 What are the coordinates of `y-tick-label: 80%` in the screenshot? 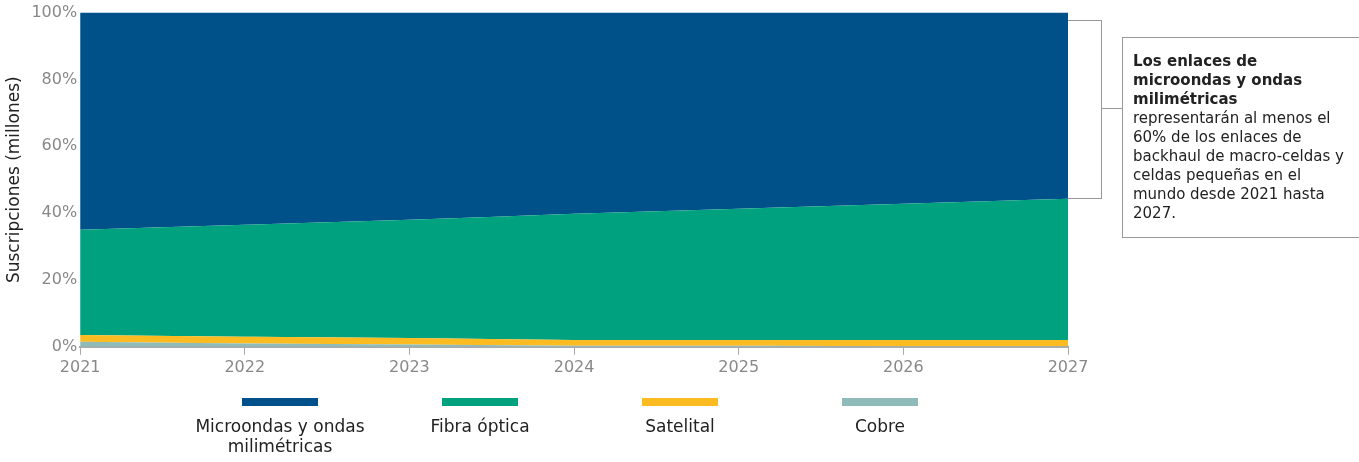 It's located at (59, 78).